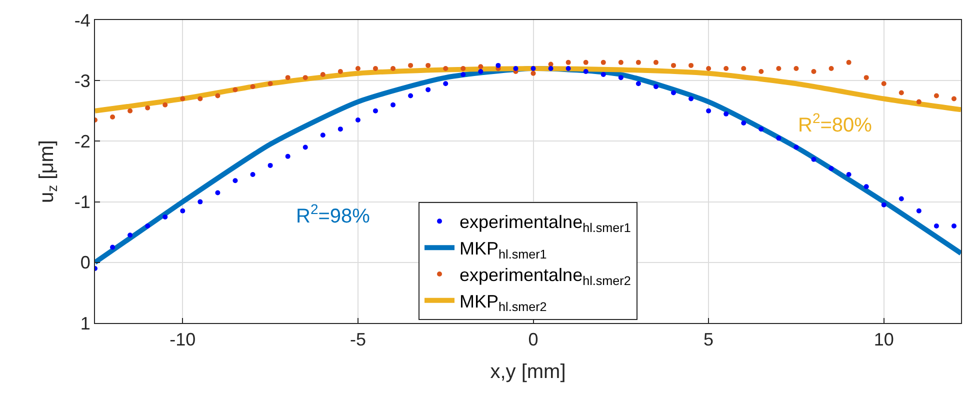 The height and width of the screenshot is (403, 963). I want to click on legend-label: MKP$_{hl.smer2}$, so click(503, 302).